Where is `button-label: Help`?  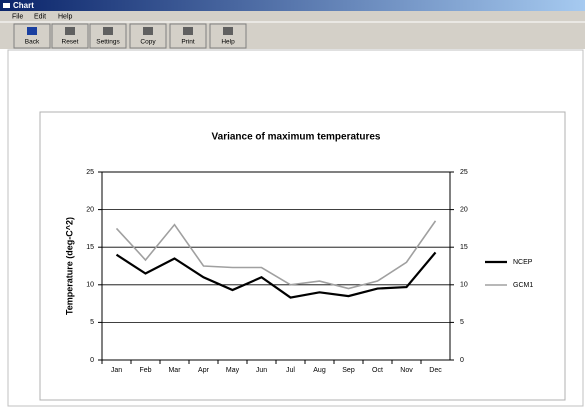 button-label: Help is located at coordinates (228, 42).